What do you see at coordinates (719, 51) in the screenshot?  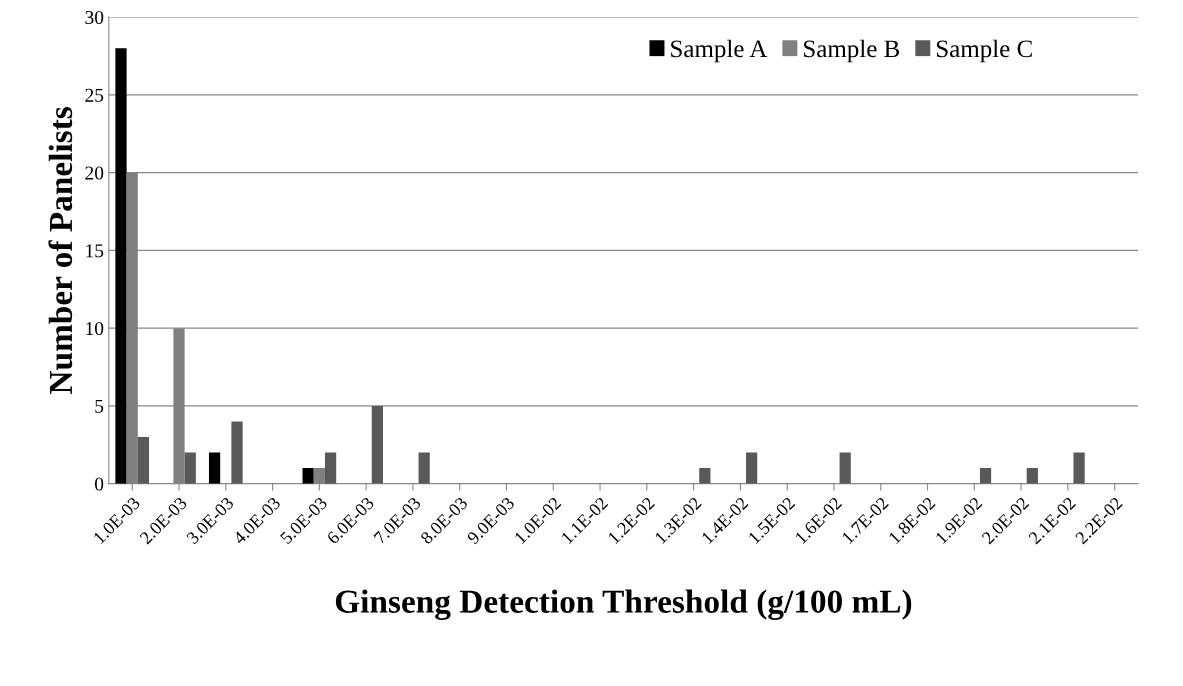 I see `legend-label: Sample A` at bounding box center [719, 51].